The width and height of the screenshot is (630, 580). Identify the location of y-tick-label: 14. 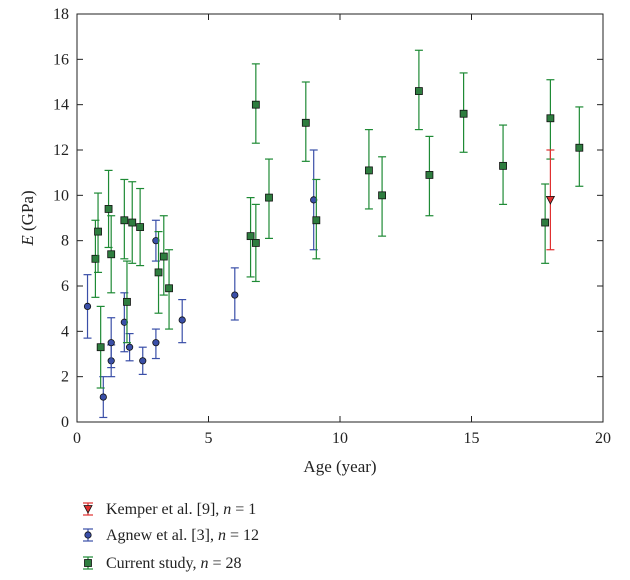
(61, 105).